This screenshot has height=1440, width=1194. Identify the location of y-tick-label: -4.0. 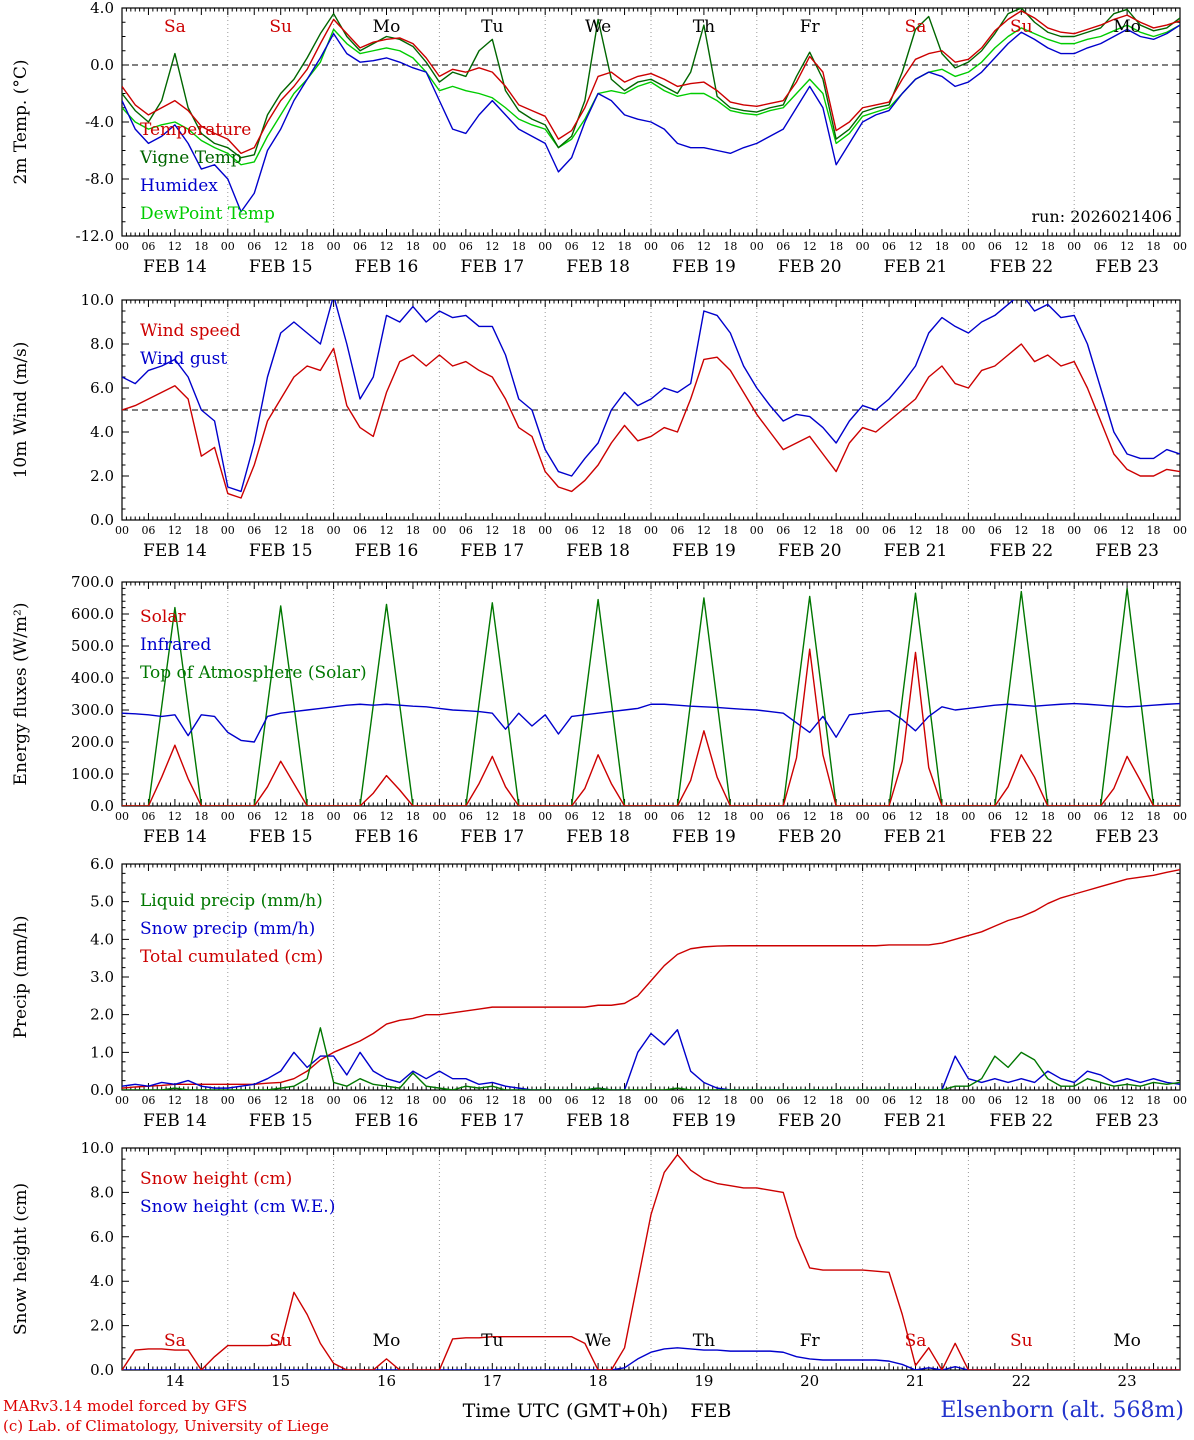
(99, 122).